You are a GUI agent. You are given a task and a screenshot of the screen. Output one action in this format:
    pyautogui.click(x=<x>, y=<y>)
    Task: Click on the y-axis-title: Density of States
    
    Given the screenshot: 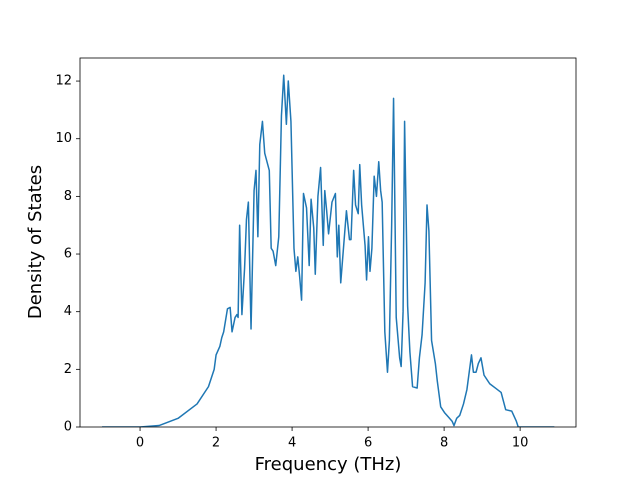 What is the action you would take?
    pyautogui.click(x=35, y=242)
    